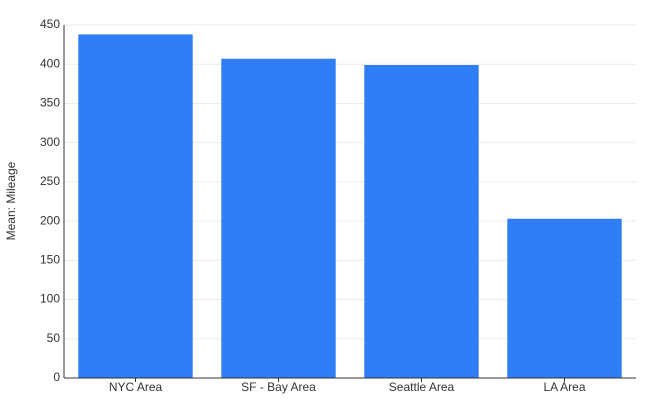 This screenshot has height=409, width=649. I want to click on y-tick-label: 300, so click(50, 142).